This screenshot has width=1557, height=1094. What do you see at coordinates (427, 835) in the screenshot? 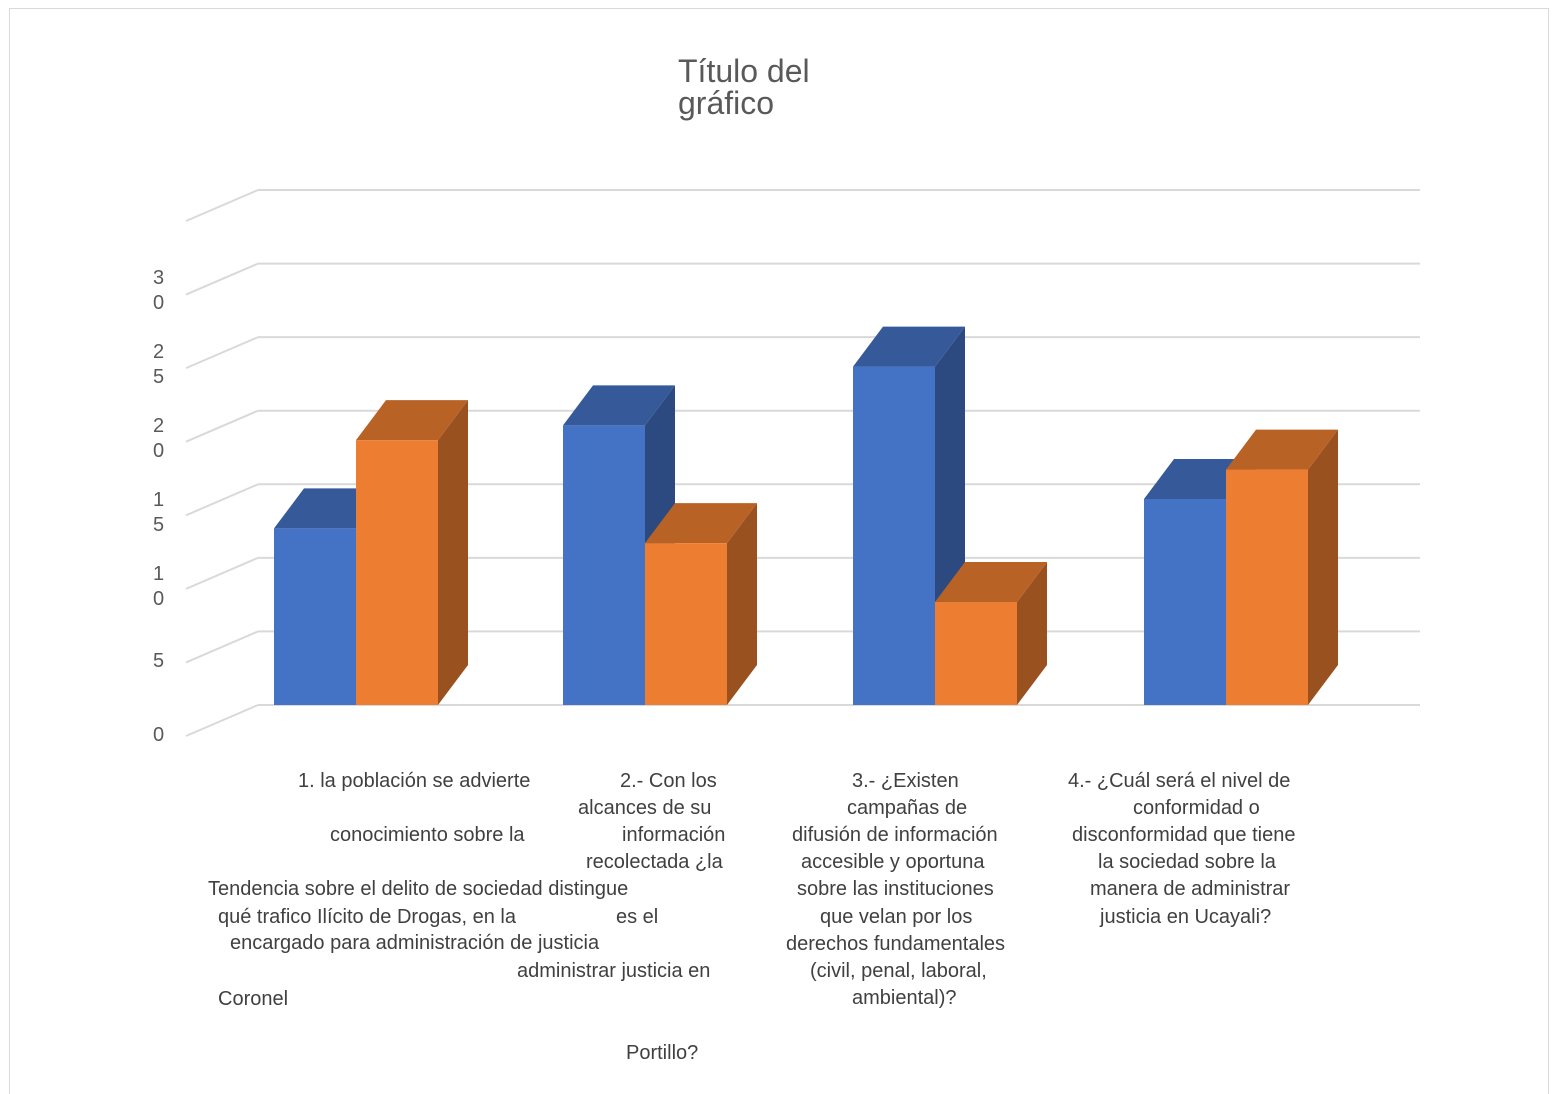
I see `x-tick-label-1-line-2: conocimiento sobre la` at bounding box center [427, 835].